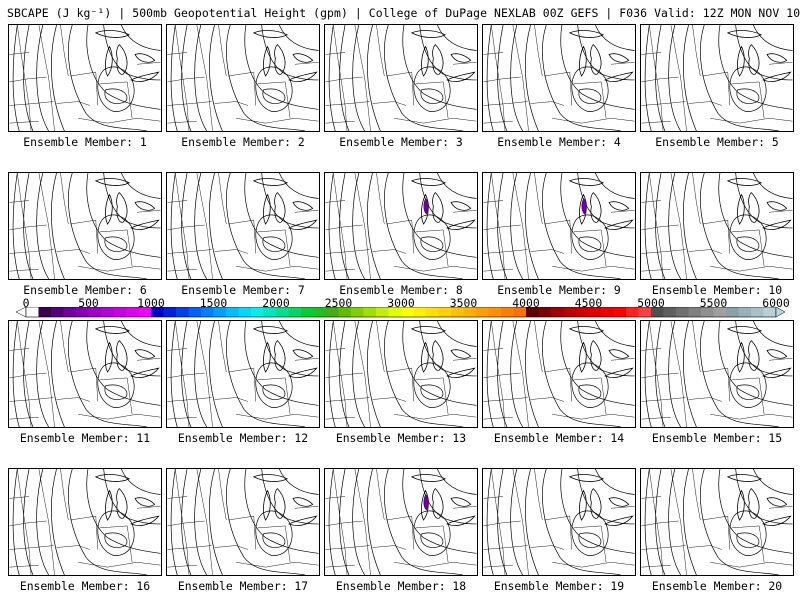 Image resolution: width=800 pixels, height=600 pixels. Describe the element at coordinates (717, 142) in the screenshot. I see `ensemble-member-label: Ensemble Member: 5` at that location.